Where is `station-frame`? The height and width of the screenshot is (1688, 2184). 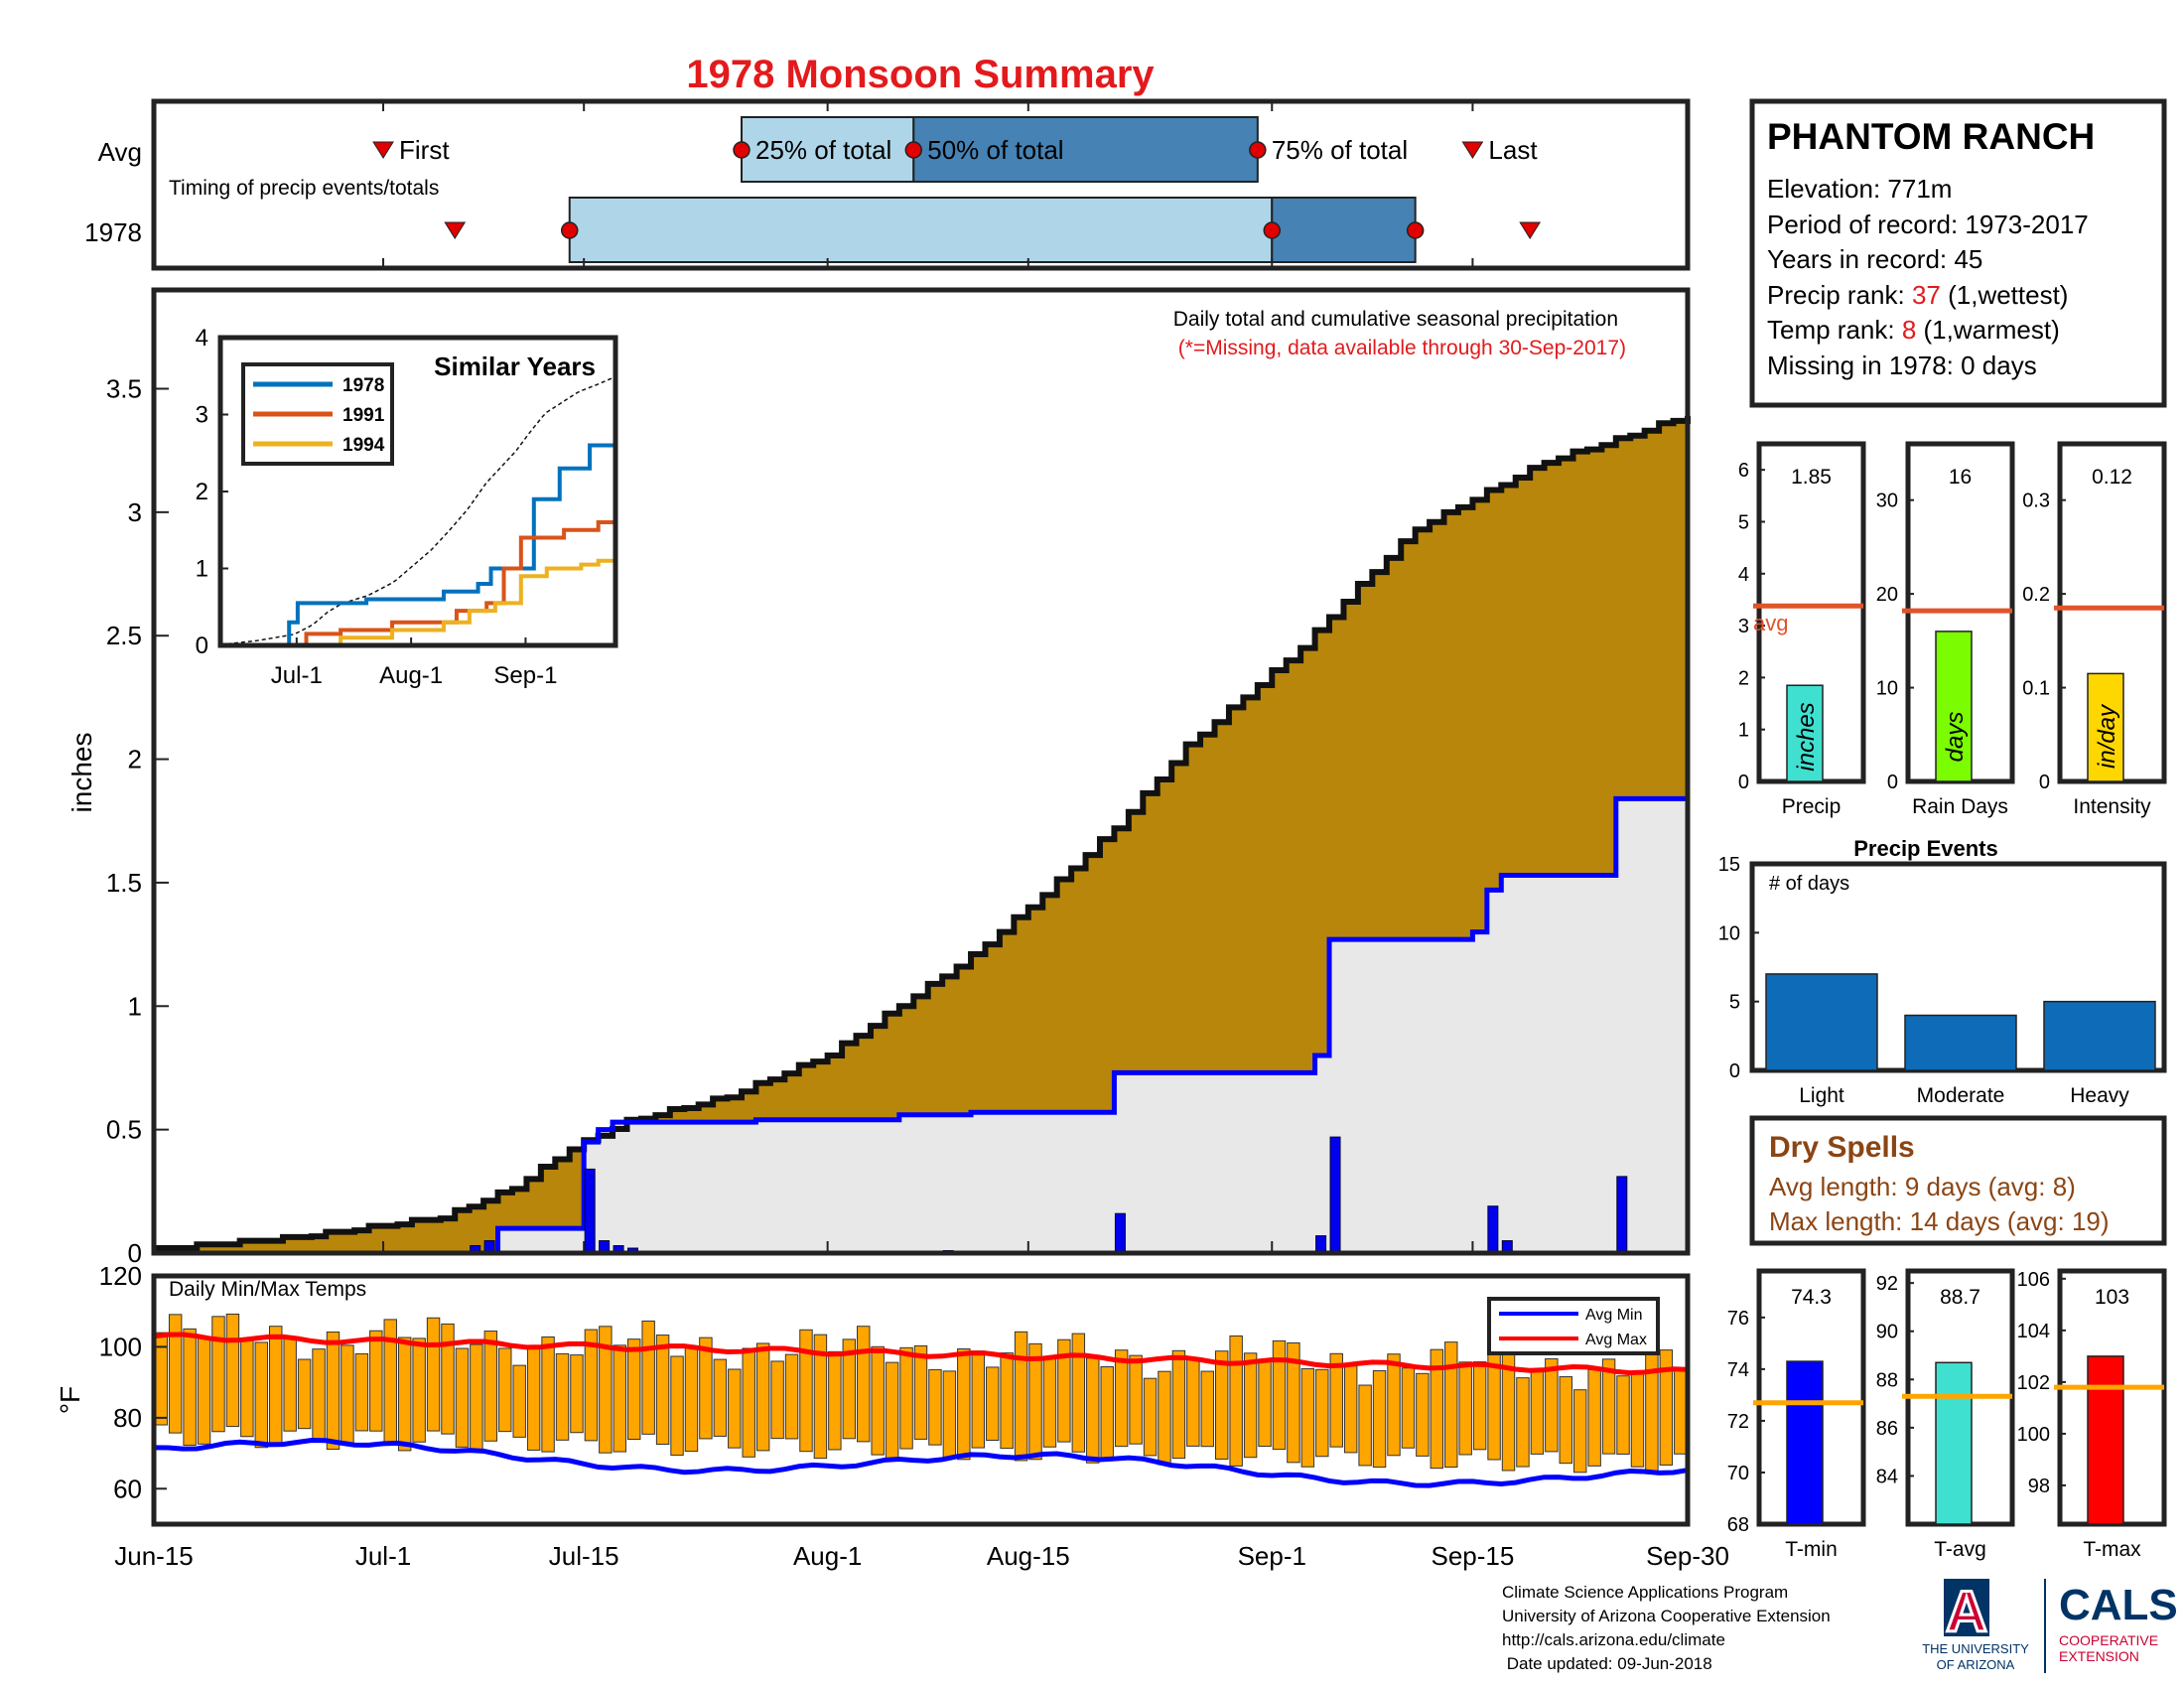 station-frame is located at coordinates (1958, 253).